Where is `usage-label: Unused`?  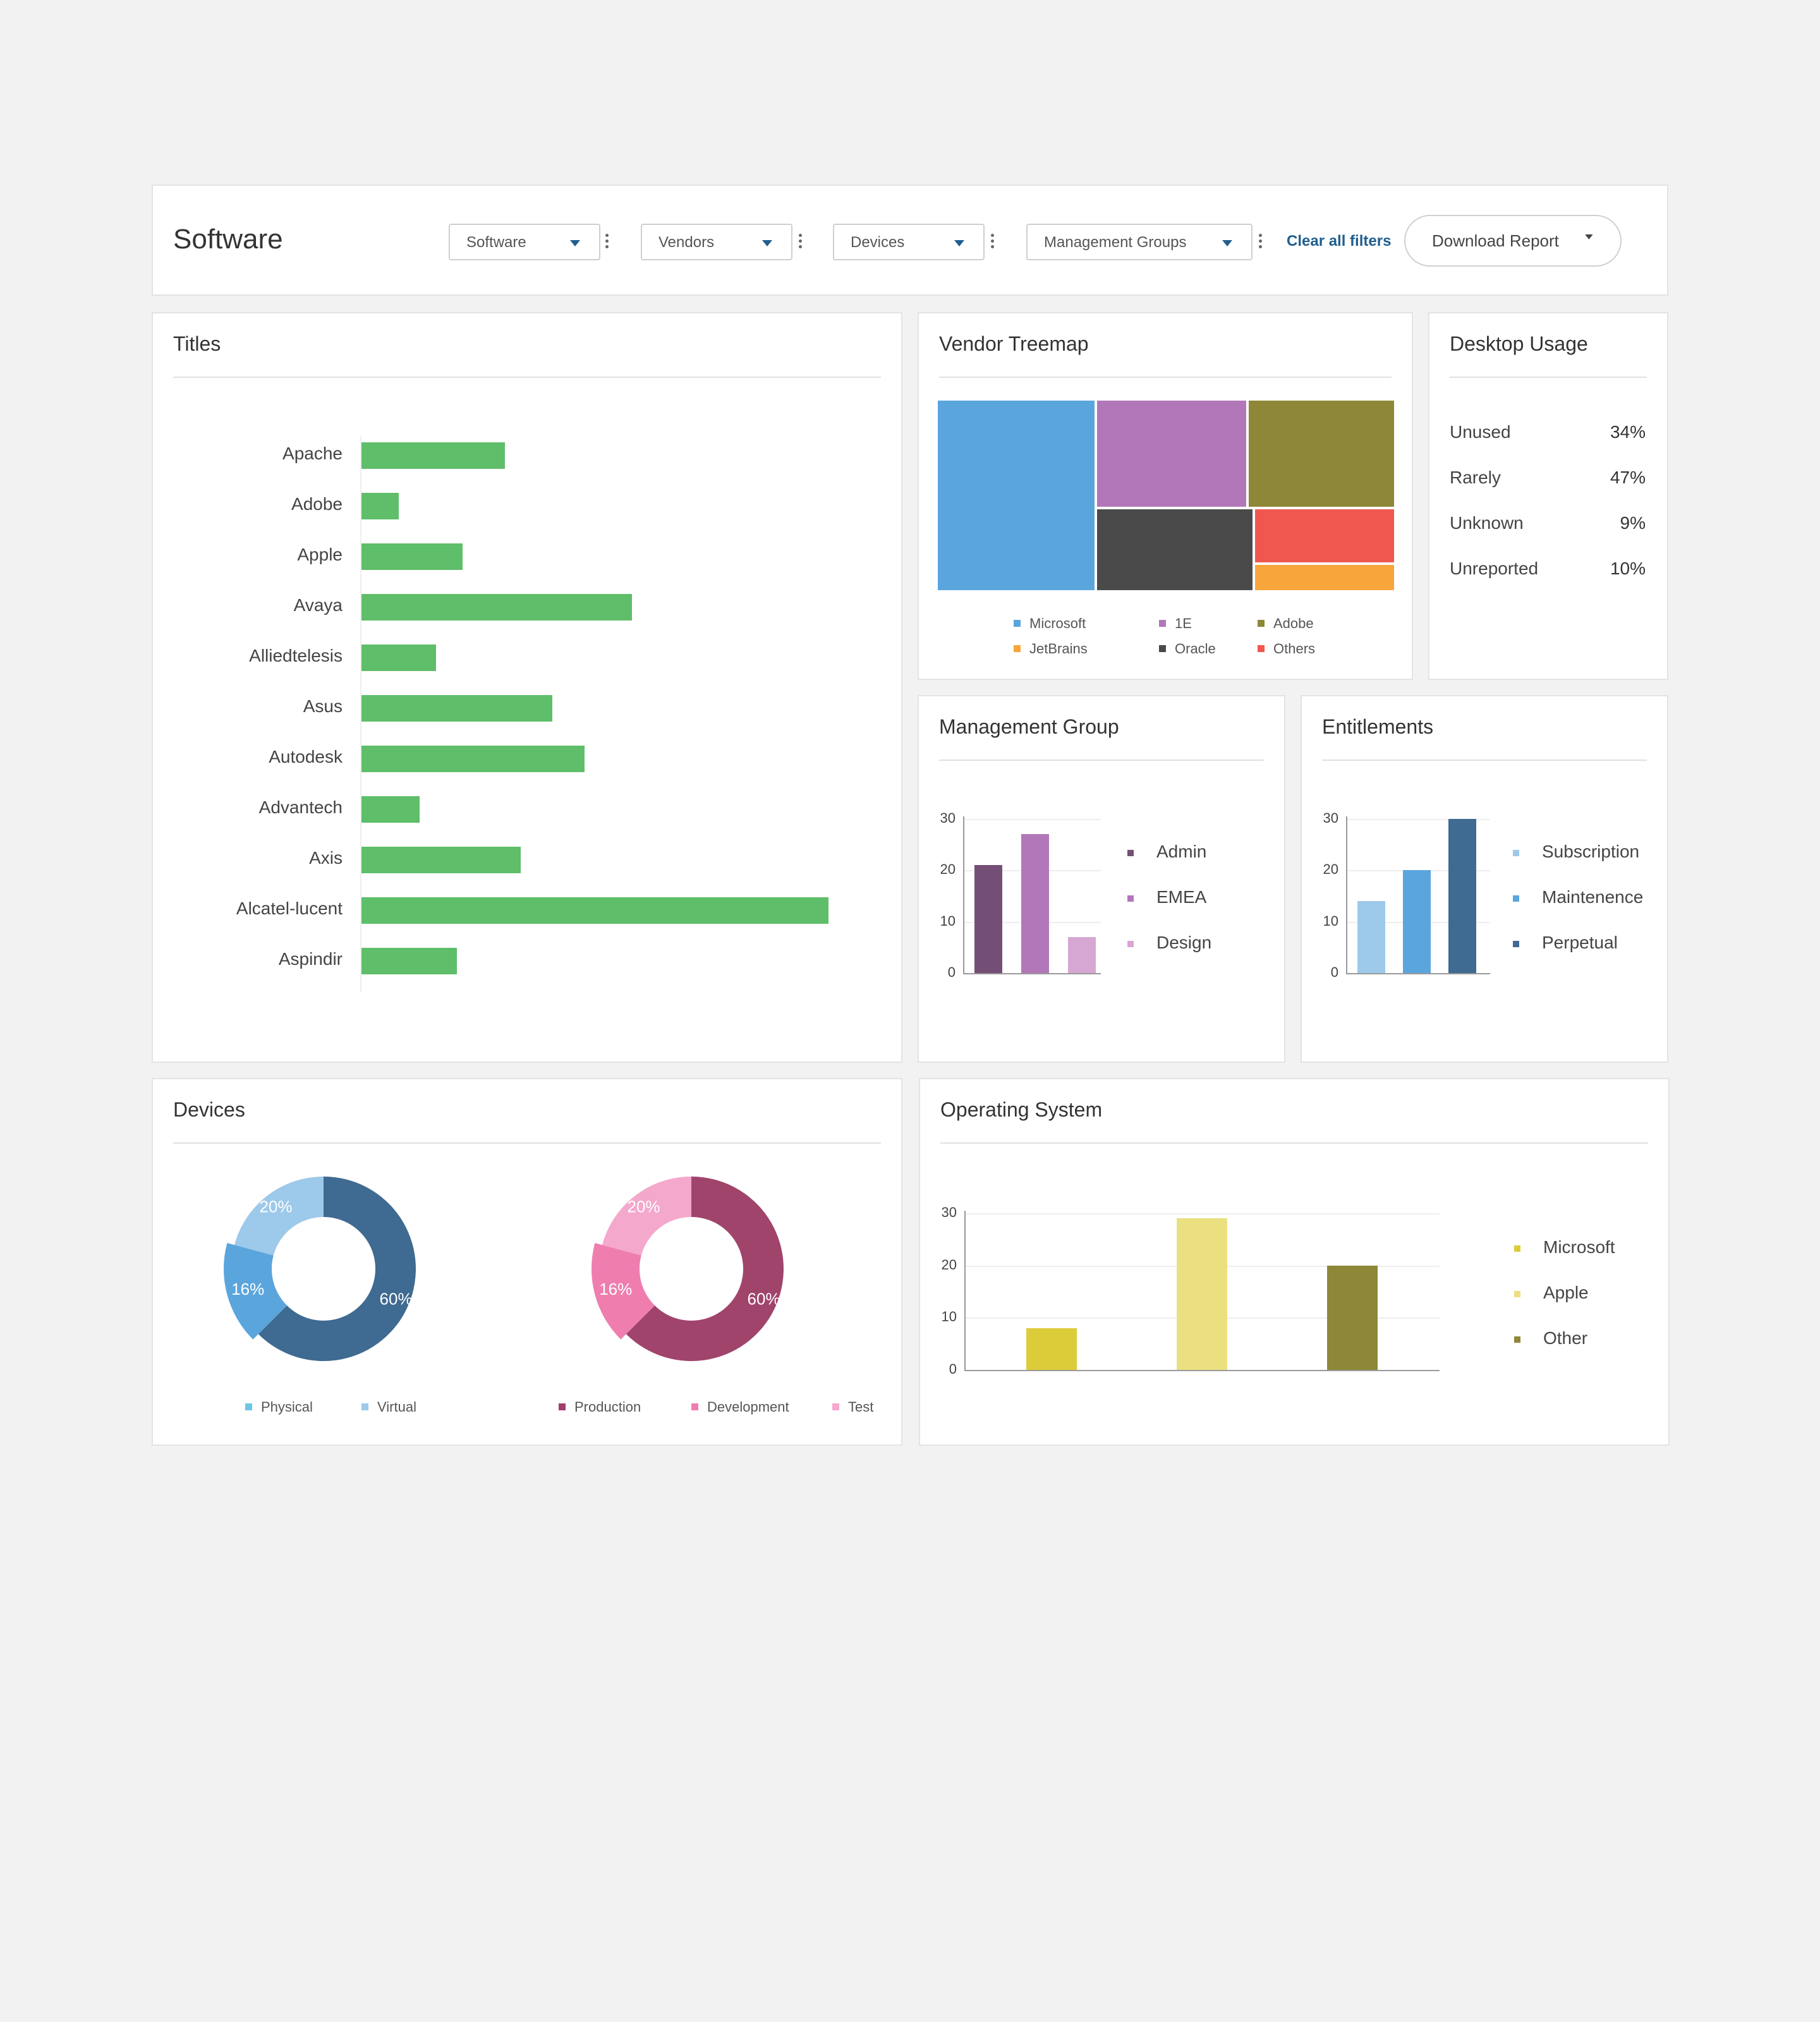 usage-label: Unused is located at coordinates (1480, 432).